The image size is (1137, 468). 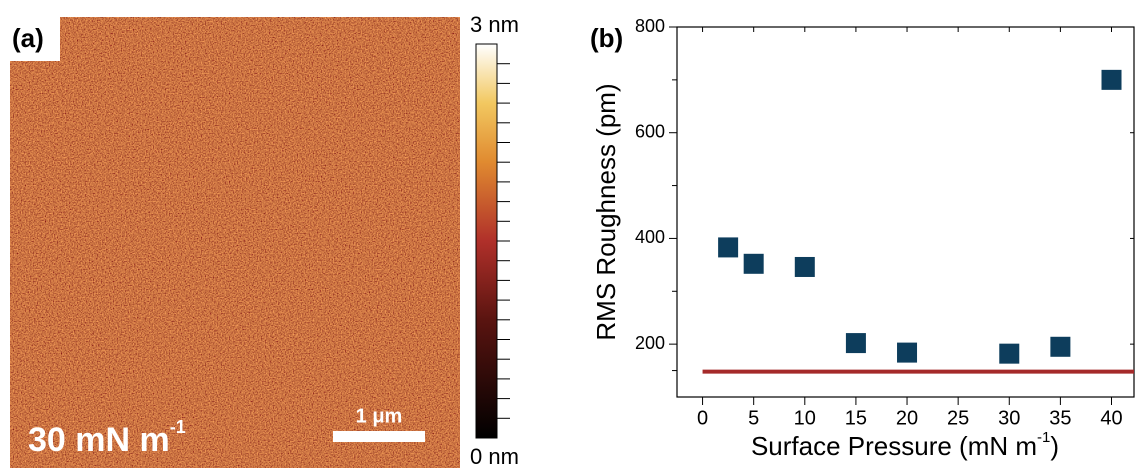 I want to click on y-tick-label: 400, so click(x=650, y=237).